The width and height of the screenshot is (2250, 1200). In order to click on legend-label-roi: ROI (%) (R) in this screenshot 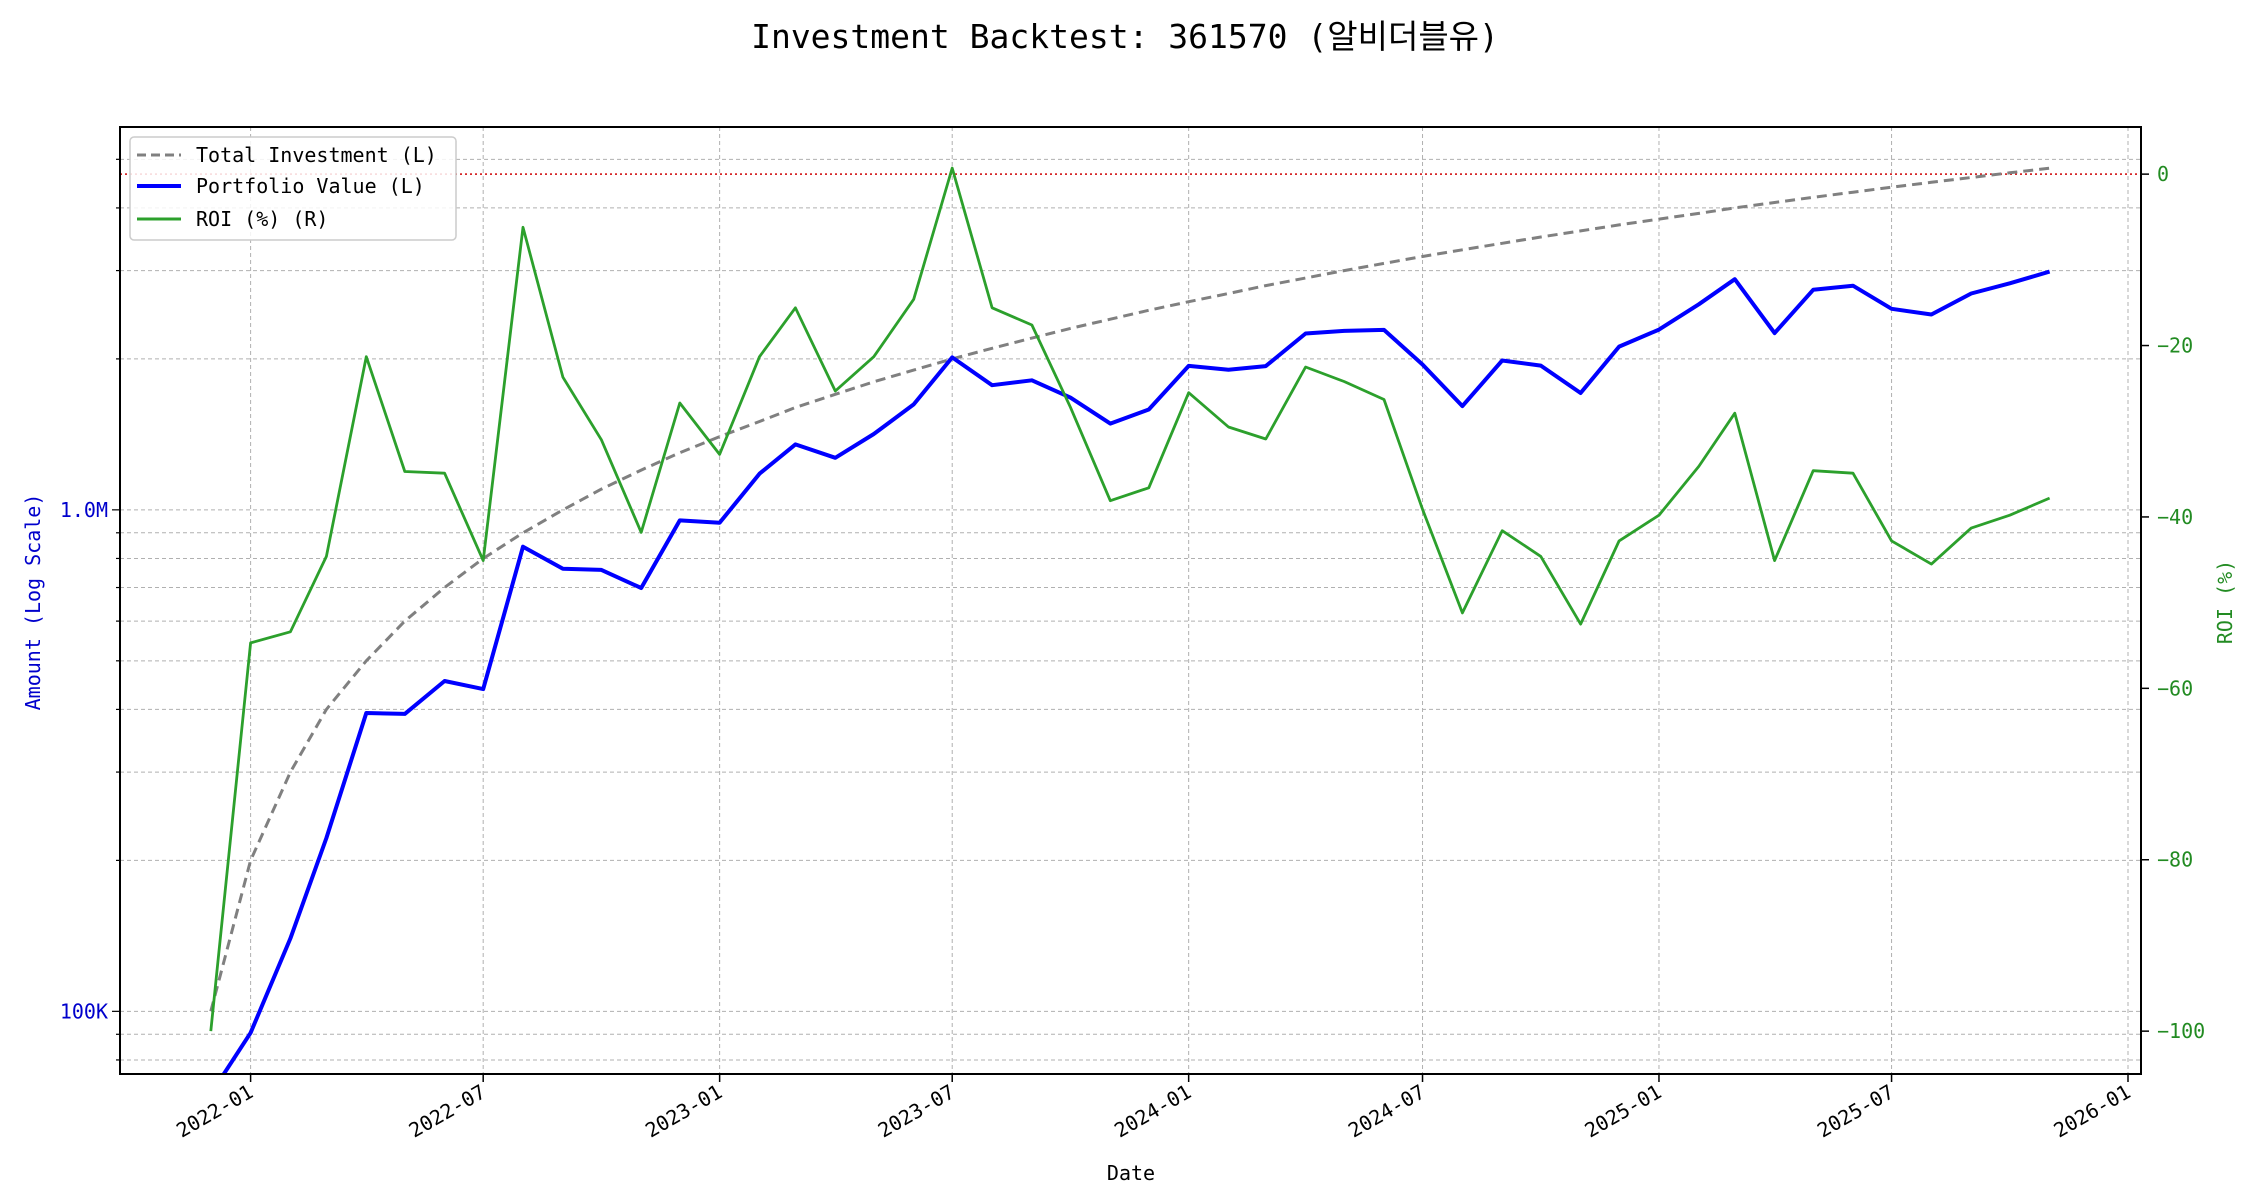, I will do `click(262, 219)`.